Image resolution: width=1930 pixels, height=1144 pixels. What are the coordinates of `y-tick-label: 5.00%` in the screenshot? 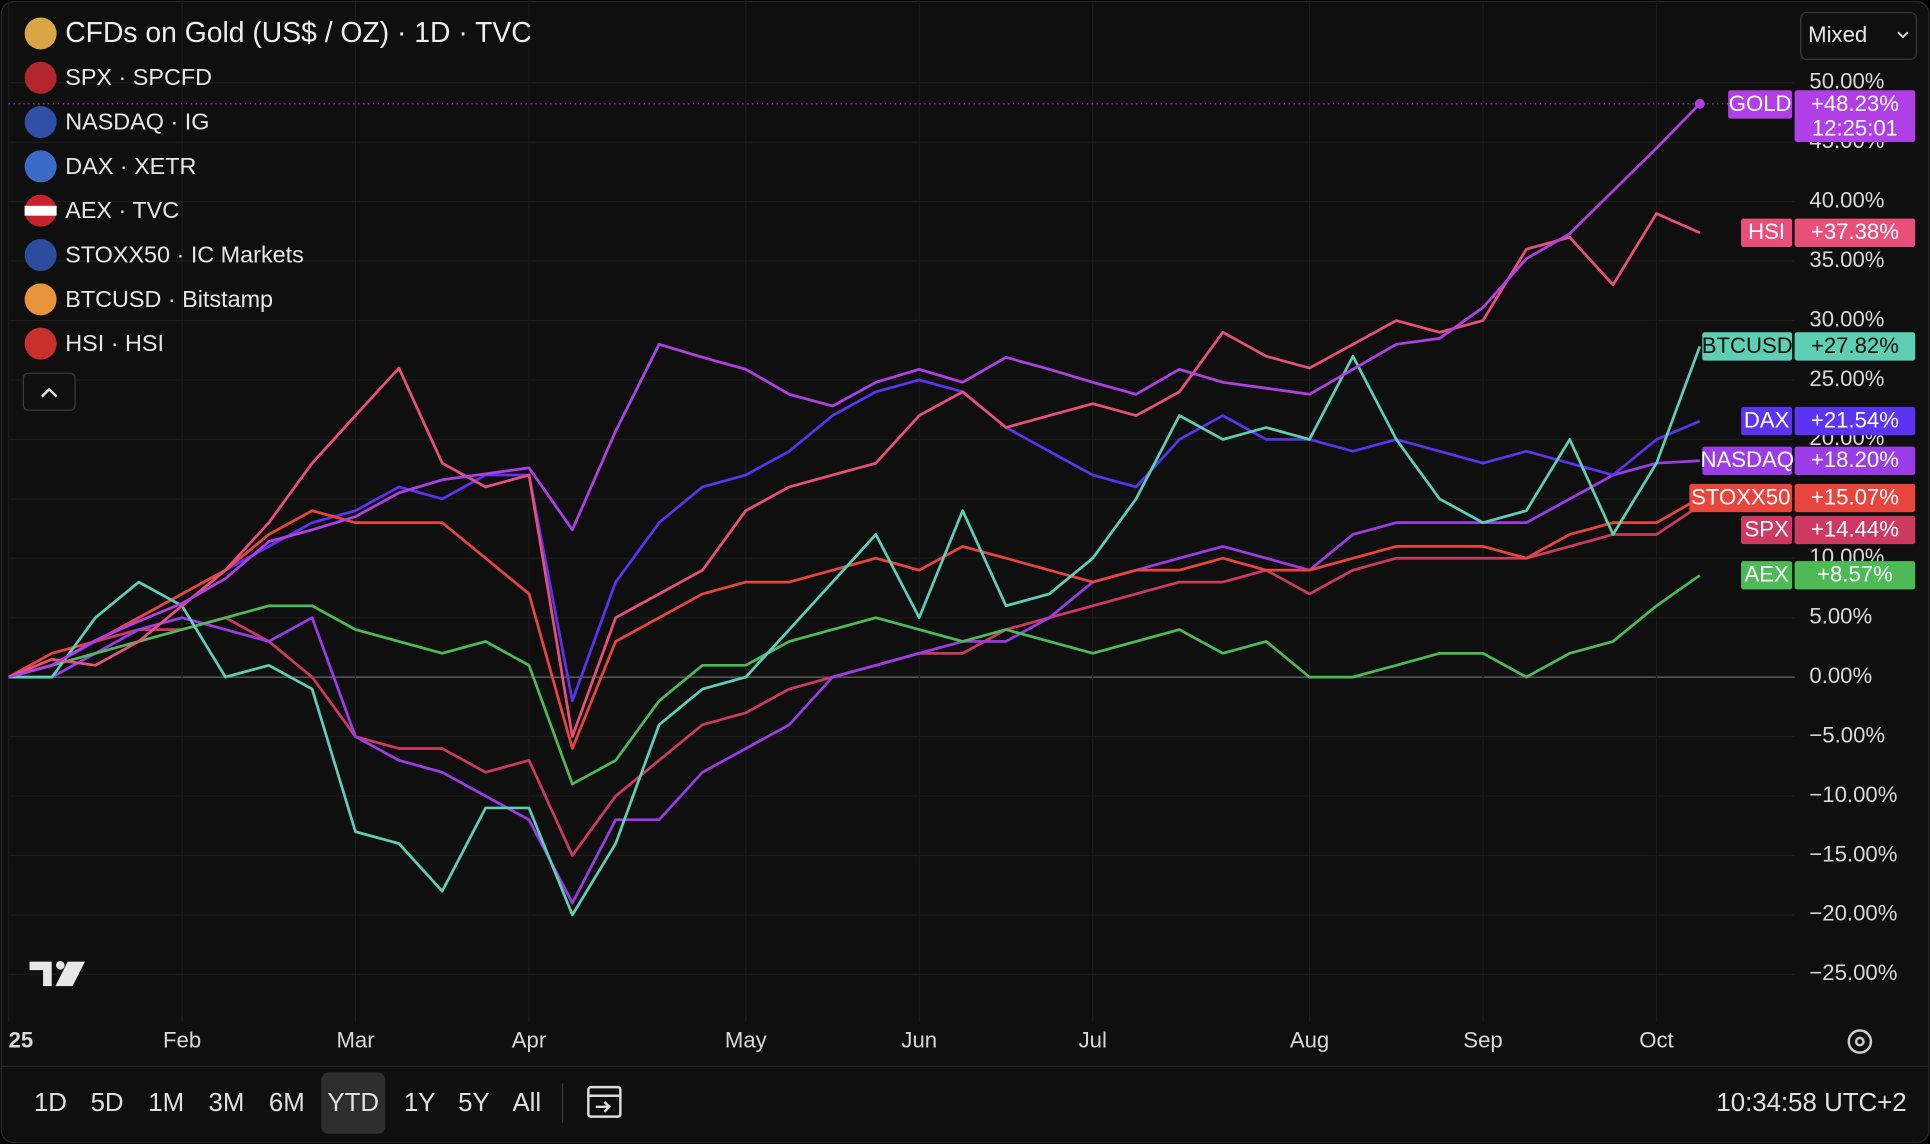 It's located at (1840, 616).